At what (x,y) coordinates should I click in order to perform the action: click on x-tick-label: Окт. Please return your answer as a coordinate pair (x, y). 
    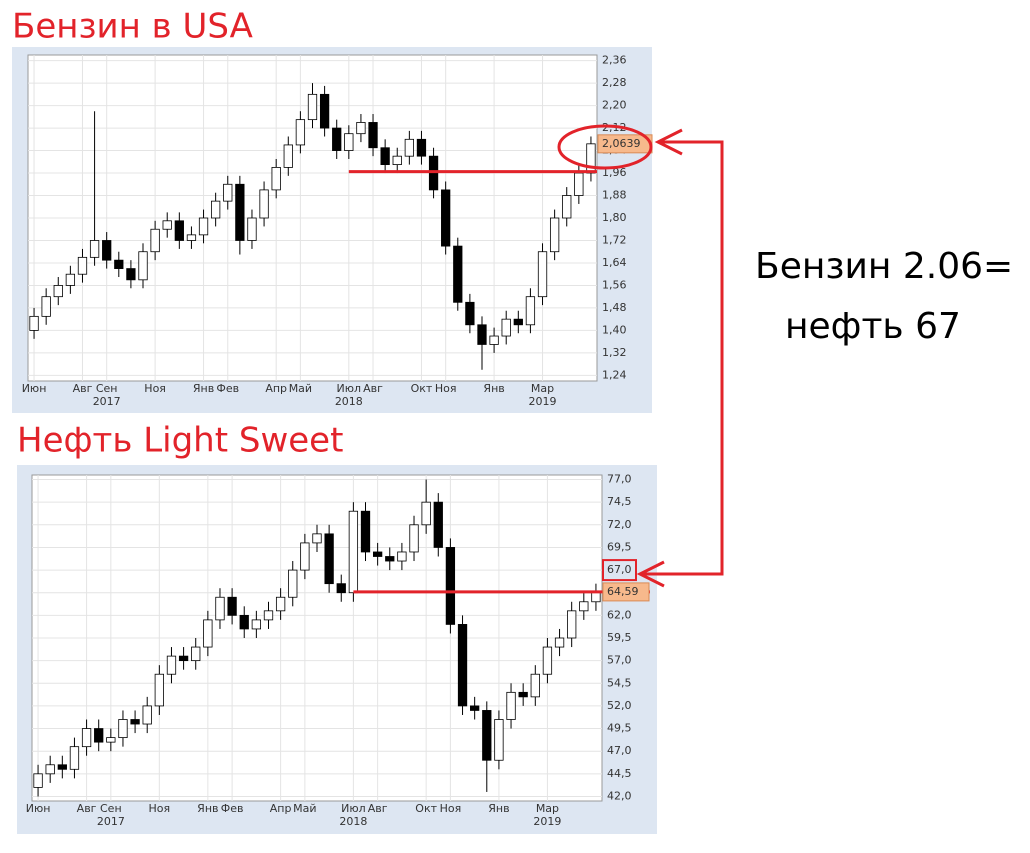
    Looking at the image, I should click on (426, 808).